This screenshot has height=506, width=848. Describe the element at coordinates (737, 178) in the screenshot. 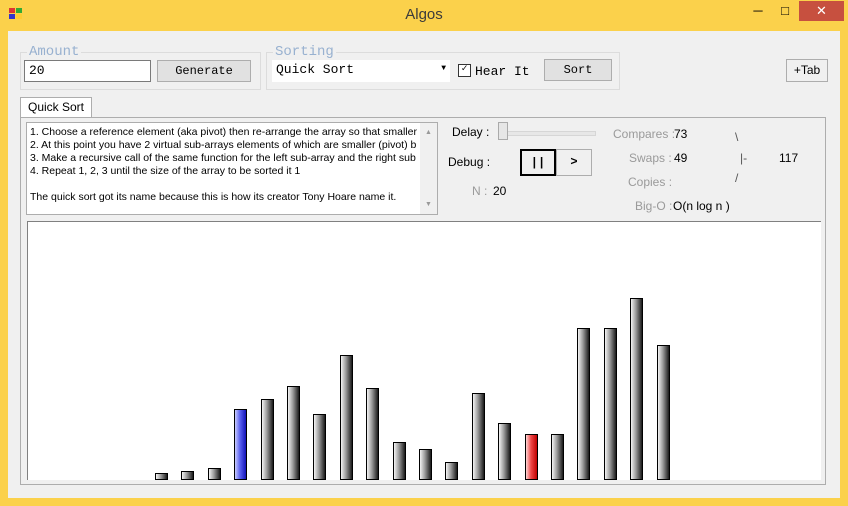

I see `spinner-bottom: /` at that location.